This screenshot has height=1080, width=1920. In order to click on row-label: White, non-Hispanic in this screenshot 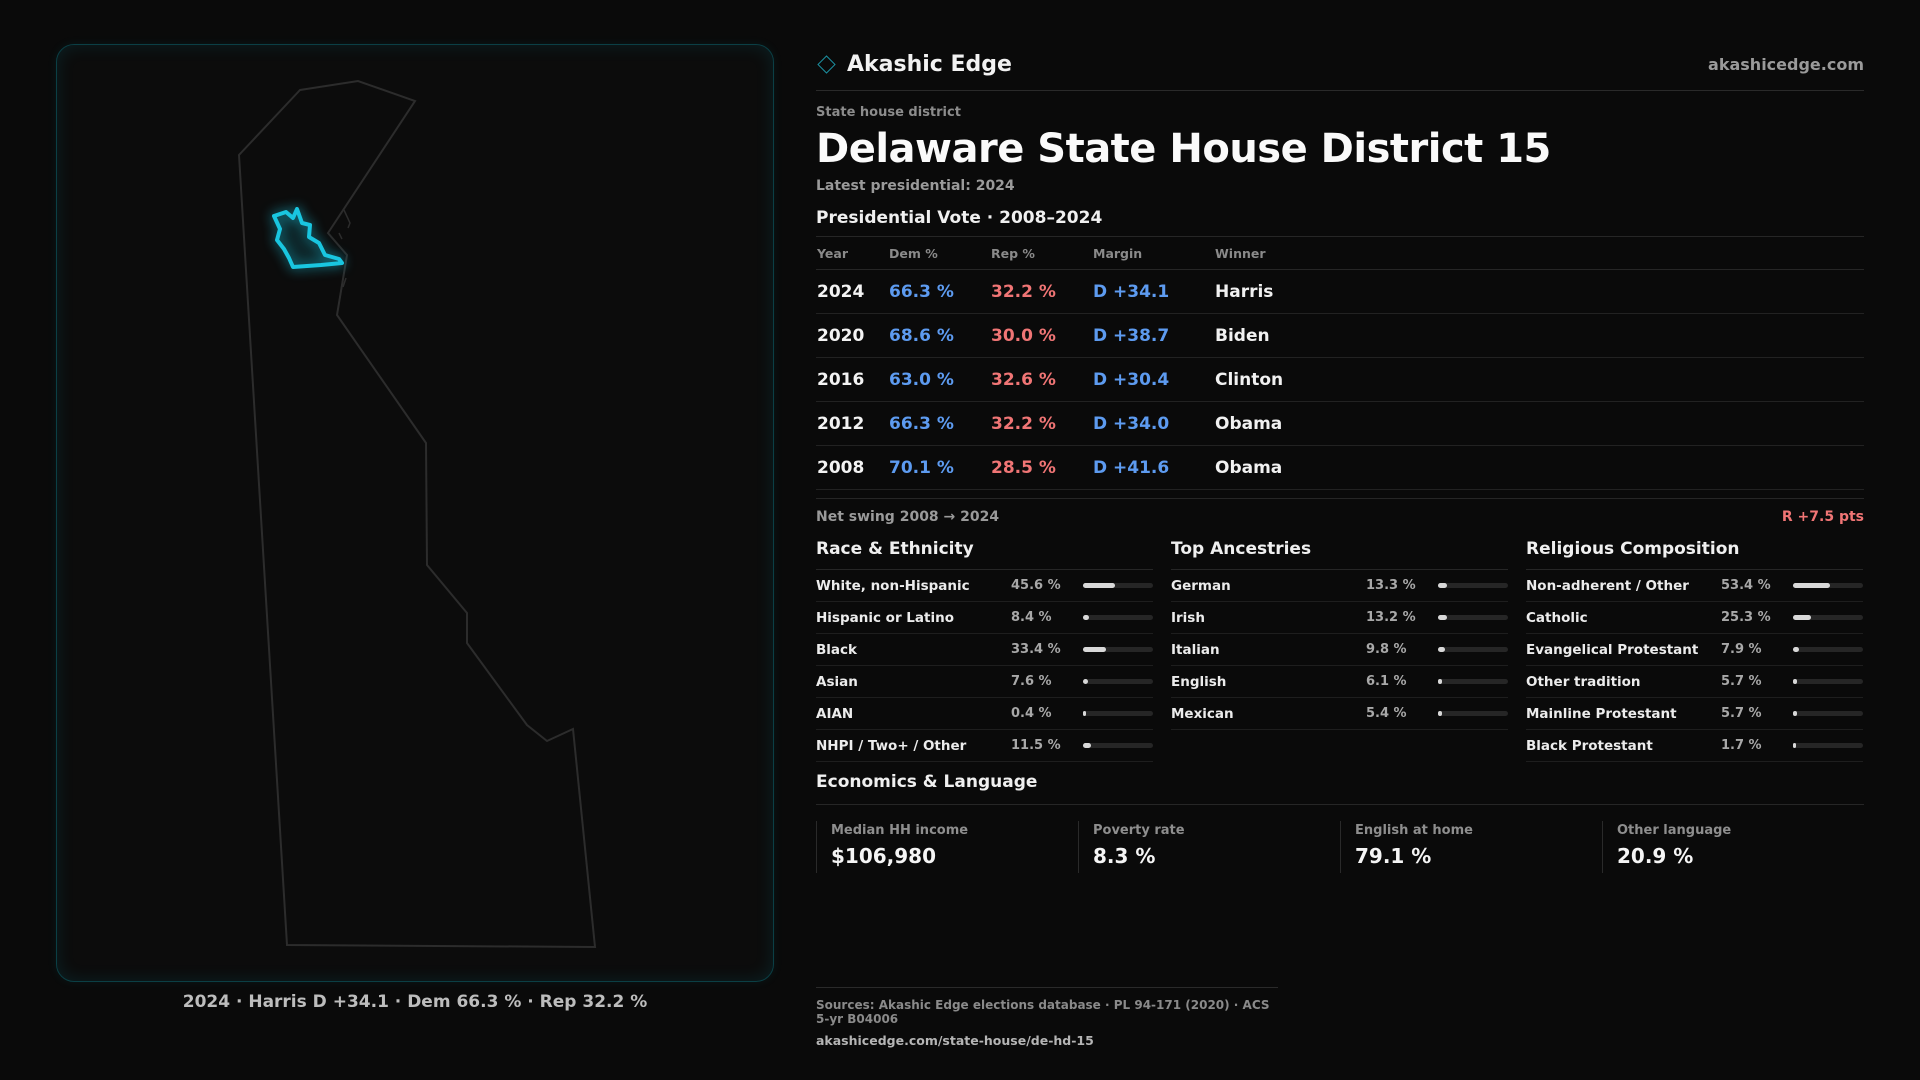, I will do `click(893, 585)`.